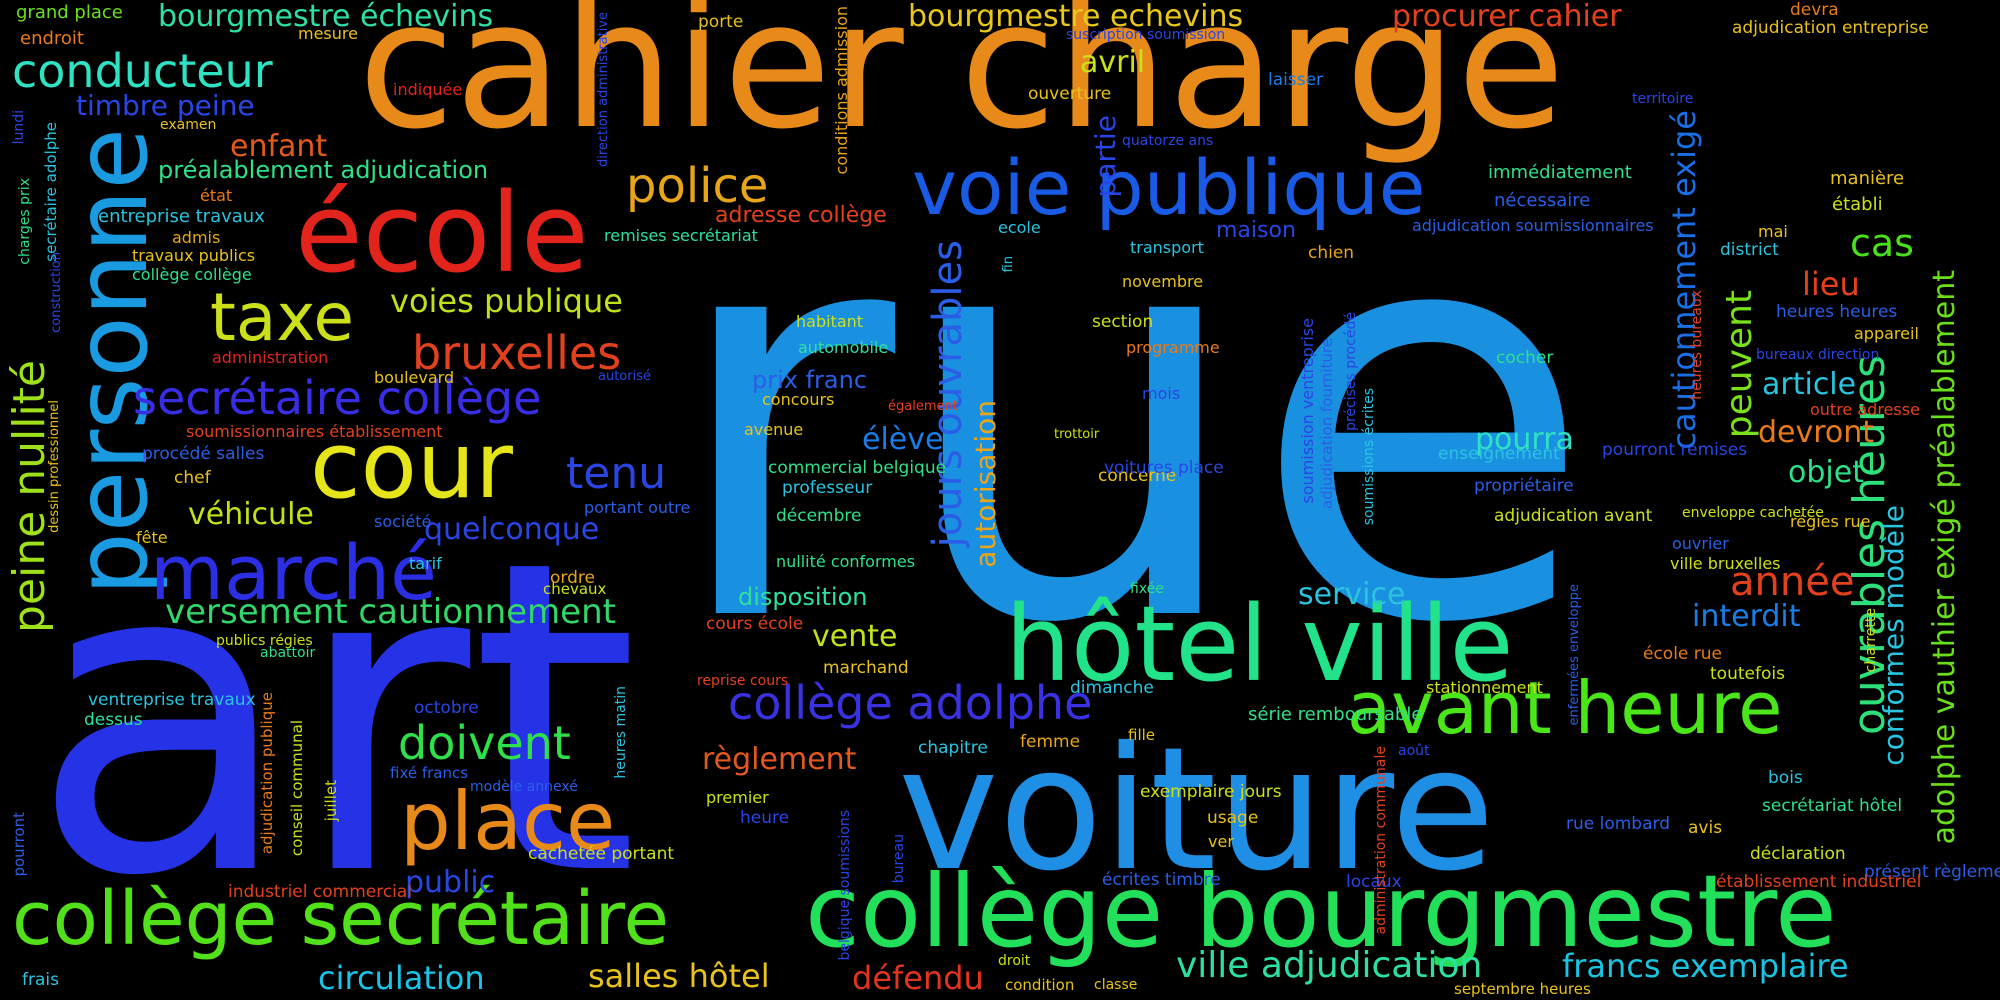 The width and height of the screenshot is (2000, 1000). What do you see at coordinates (1070, 94) in the screenshot?
I see `word: ouverture` at bounding box center [1070, 94].